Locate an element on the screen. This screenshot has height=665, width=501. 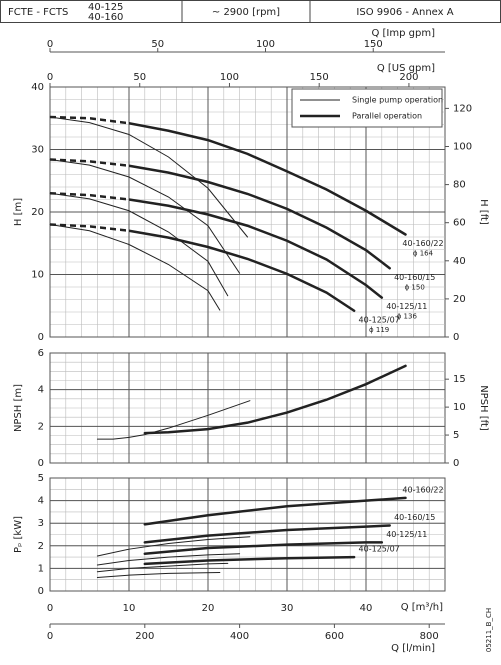
legend-label: Parallel operation is located at coordinates (387, 116).